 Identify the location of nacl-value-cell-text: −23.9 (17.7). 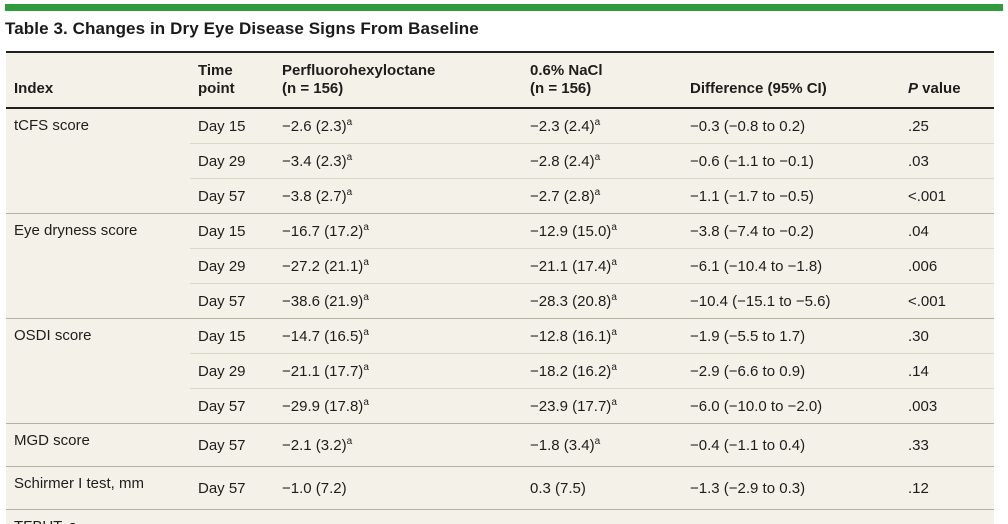
(571, 406).